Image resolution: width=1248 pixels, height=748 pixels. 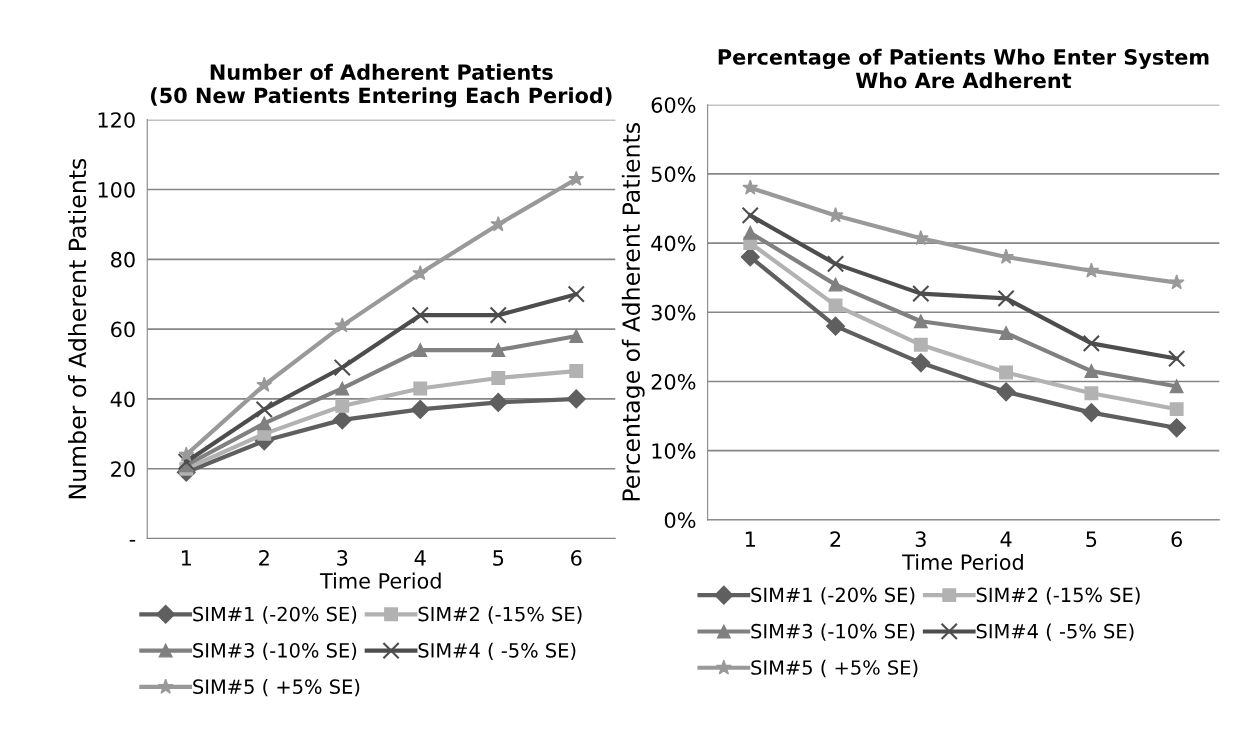 I want to click on y-tick-label: 40, so click(x=122, y=399).